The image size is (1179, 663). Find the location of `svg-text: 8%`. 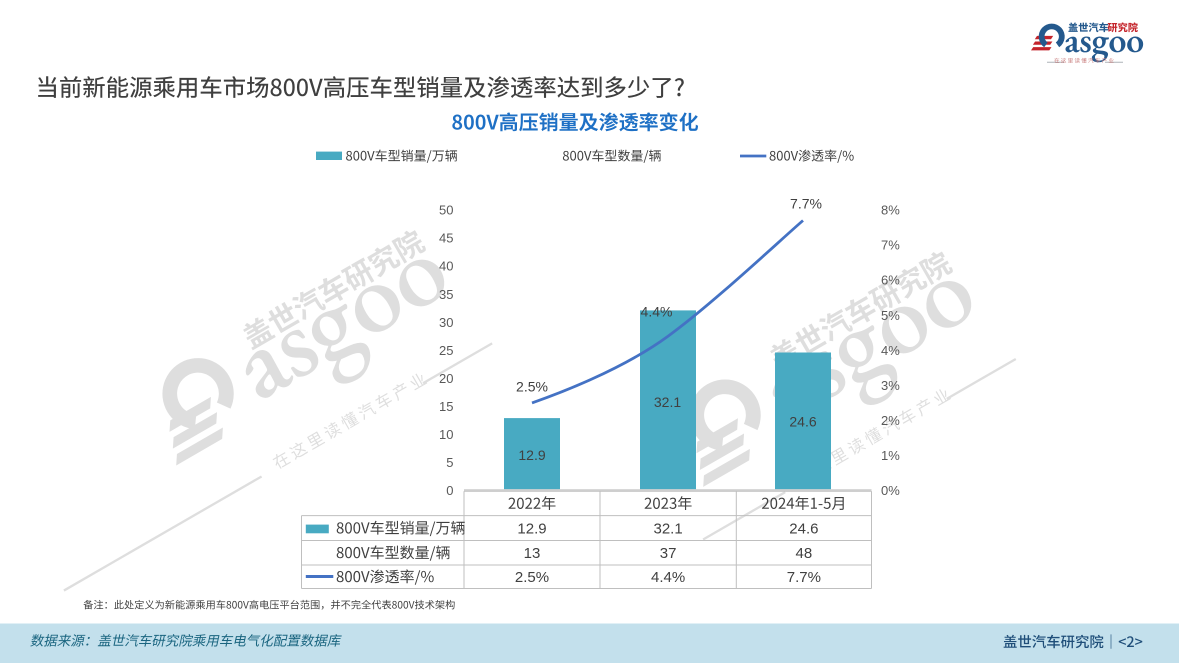

svg-text: 8% is located at coordinates (890, 210).